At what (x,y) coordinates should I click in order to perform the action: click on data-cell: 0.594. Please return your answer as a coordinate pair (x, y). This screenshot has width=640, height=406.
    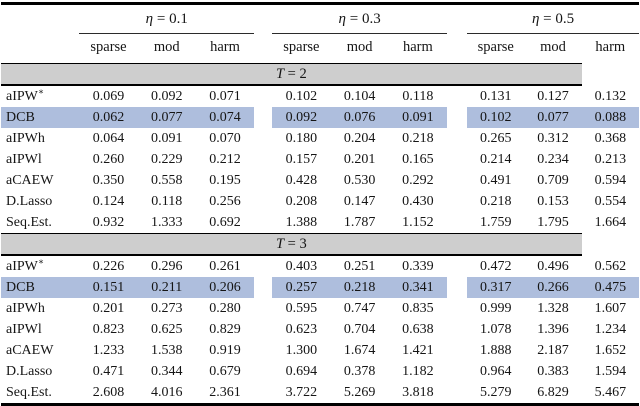
    Looking at the image, I should click on (610, 180).